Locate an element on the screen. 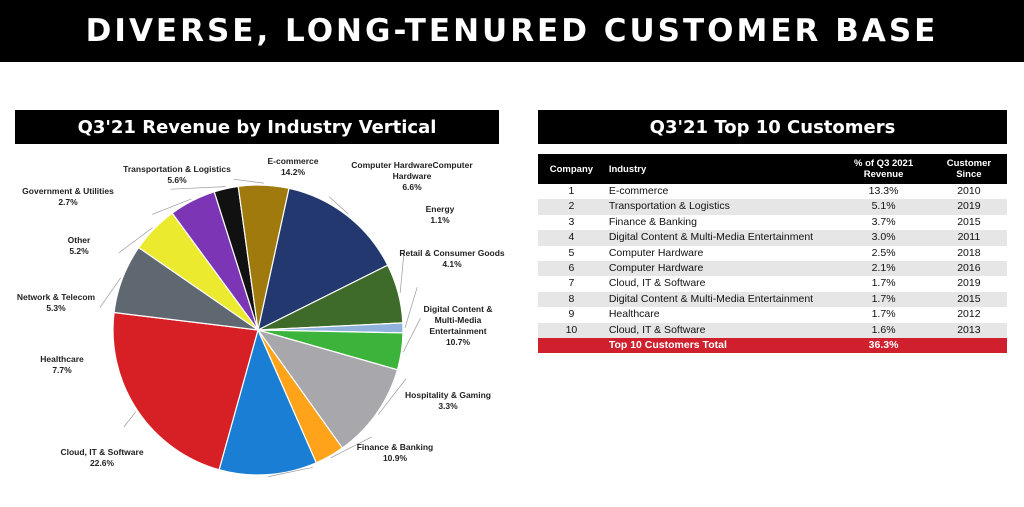 This screenshot has width=1024, height=507. cell-industry: Healthcare is located at coordinates (634, 314).